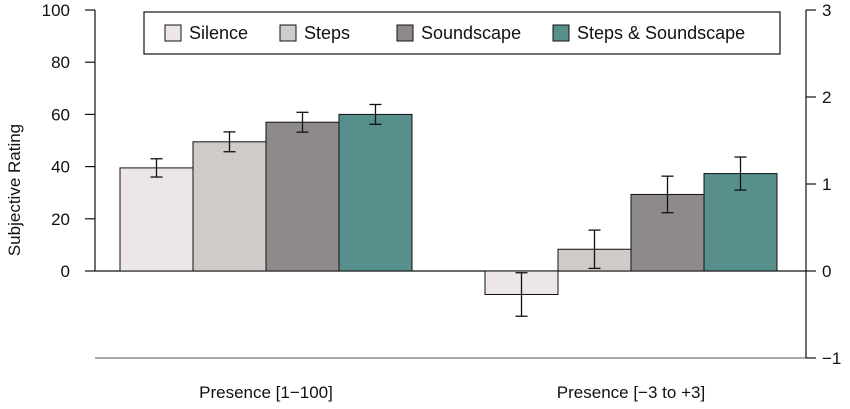 The image size is (850, 409). I want to click on right-tick-label: 3, so click(826, 10).